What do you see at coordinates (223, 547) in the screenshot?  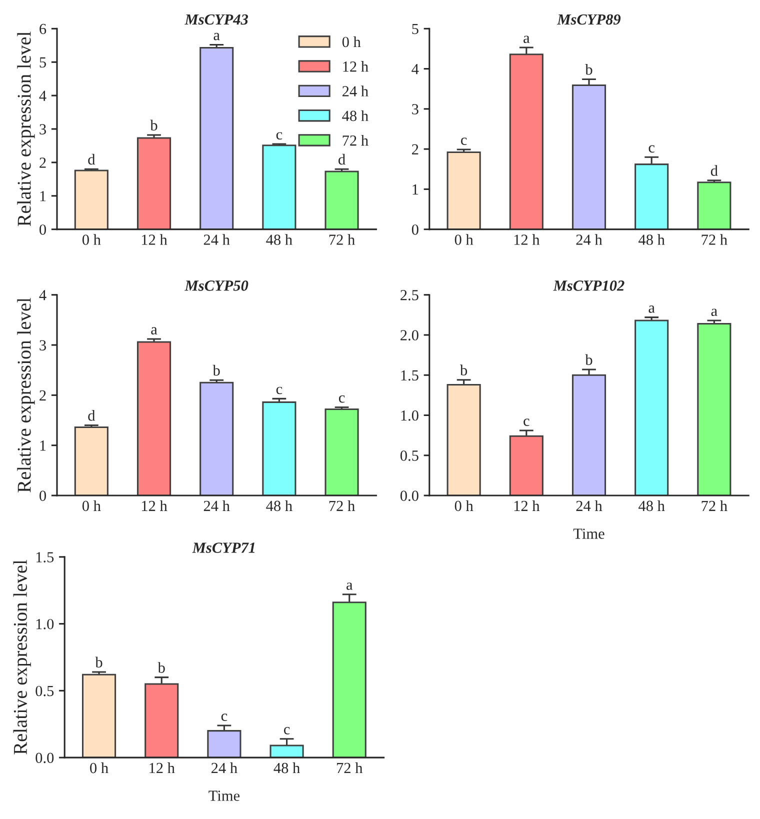 I see `chart-title: MsCYP71` at bounding box center [223, 547].